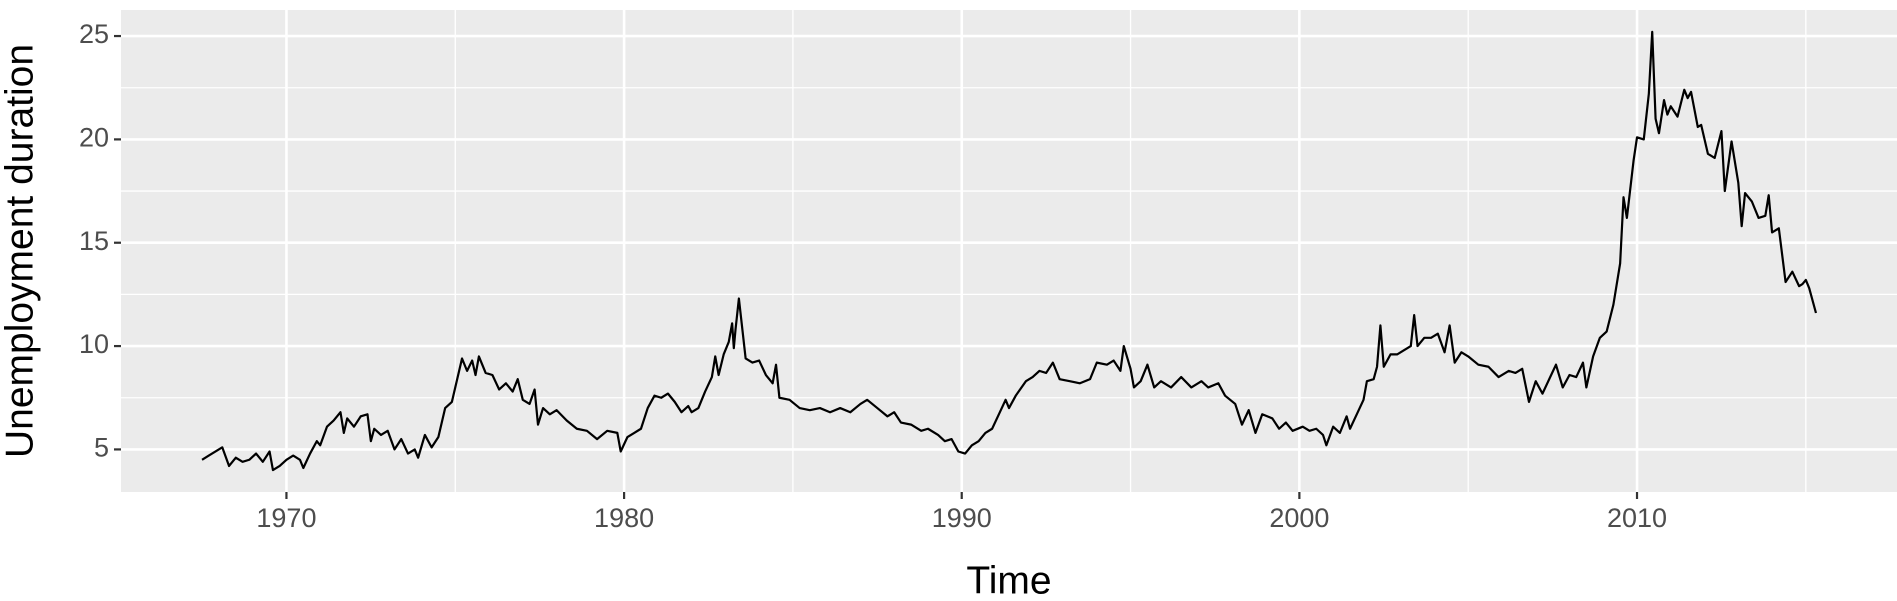 This screenshot has width=1897, height=601. I want to click on y-tick-label: 10, so click(94, 344).